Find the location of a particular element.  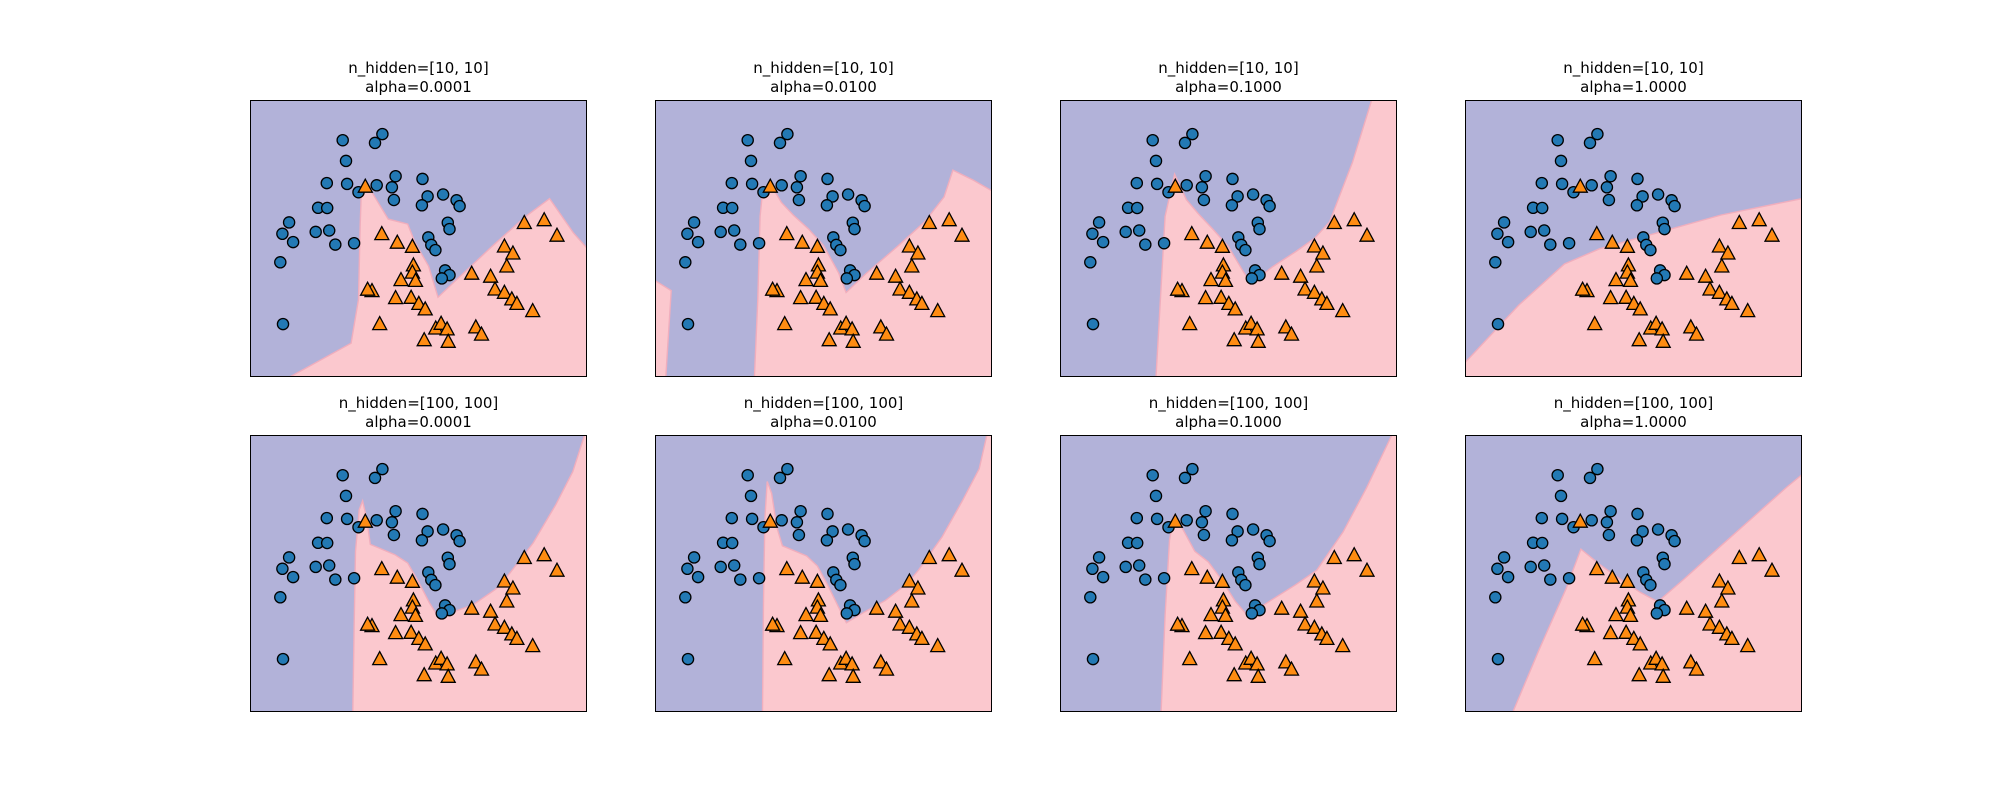

subplot-r2c4: n_hidden=[100, 100] alpha=1.0000 is located at coordinates (1633, 553).